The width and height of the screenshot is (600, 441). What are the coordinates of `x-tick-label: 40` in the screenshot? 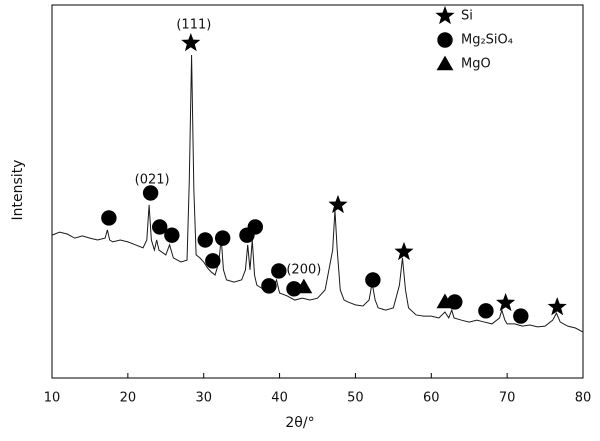 It's located at (279, 398).